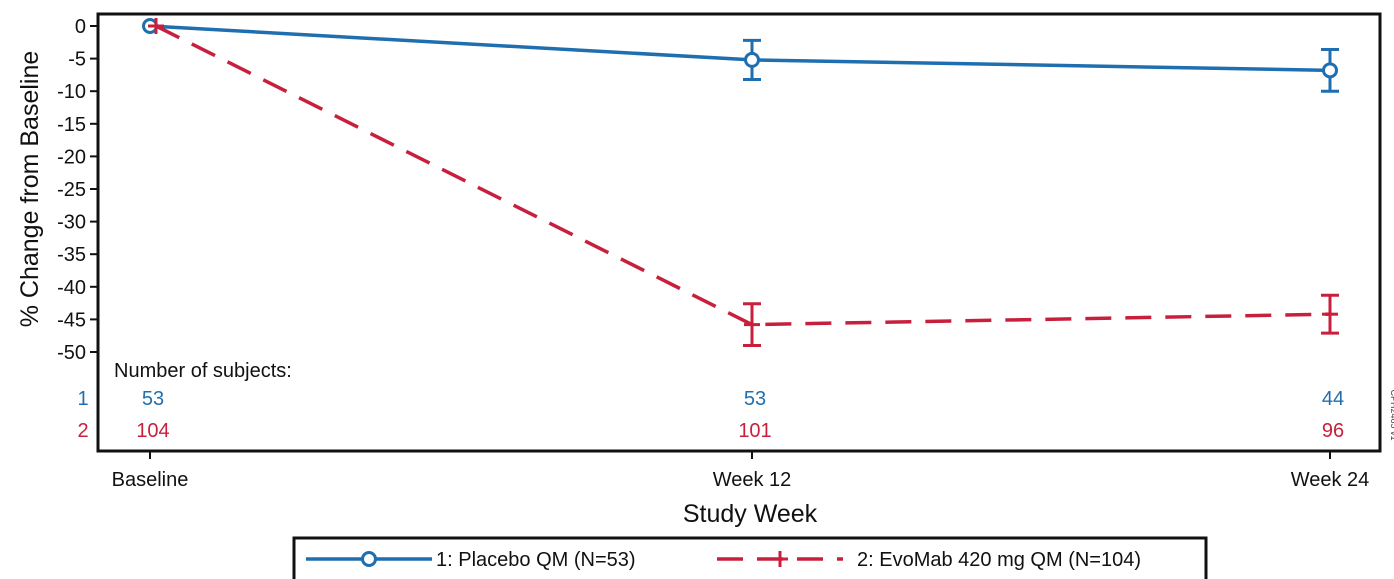 Image resolution: width=1394 pixels, height=579 pixels. Describe the element at coordinates (71, 190) in the screenshot. I see `y-tick-label: -25` at that location.